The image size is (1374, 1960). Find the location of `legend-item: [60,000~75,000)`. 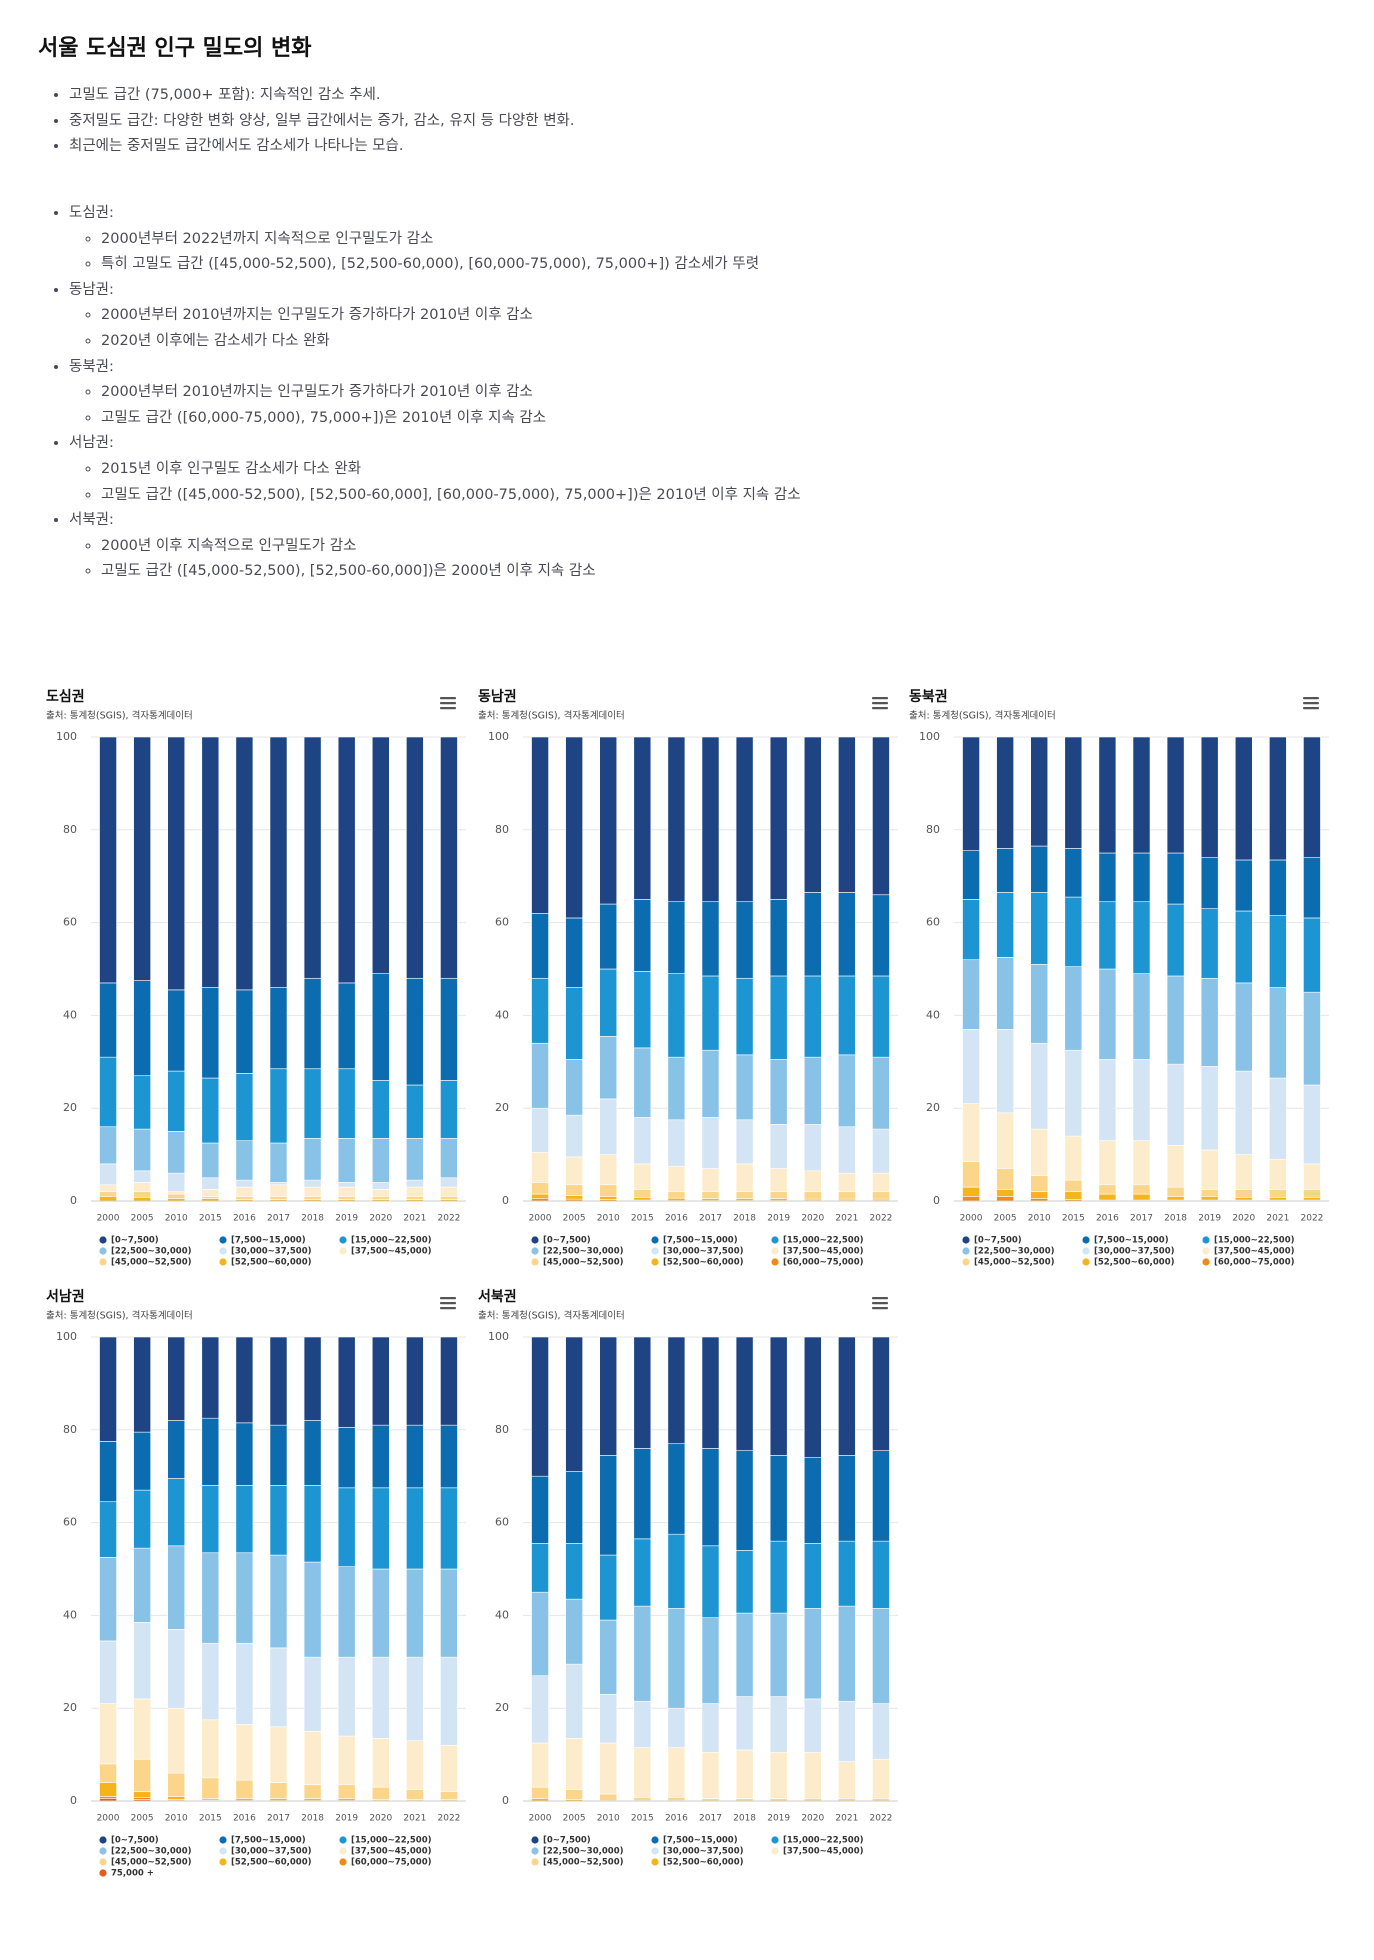

legend-item: [60,000~75,000) is located at coordinates (1248, 1263).